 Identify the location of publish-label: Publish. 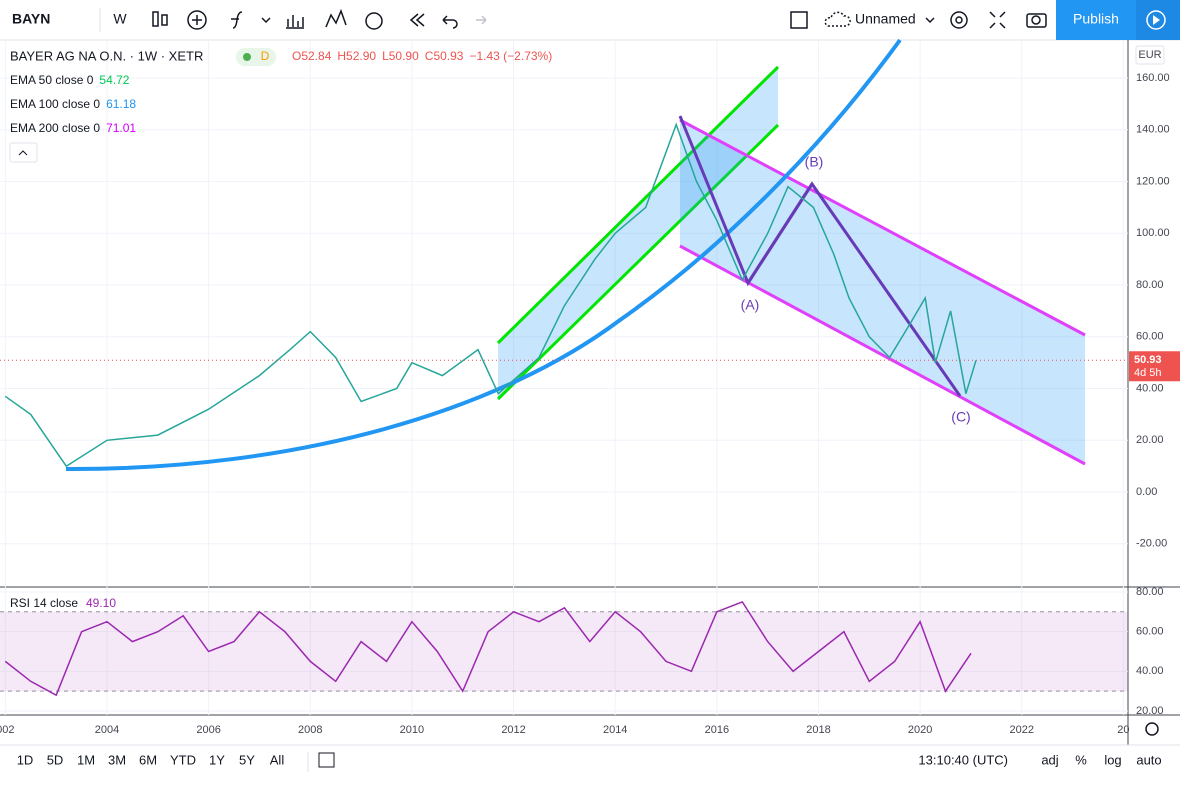
(1096, 19).